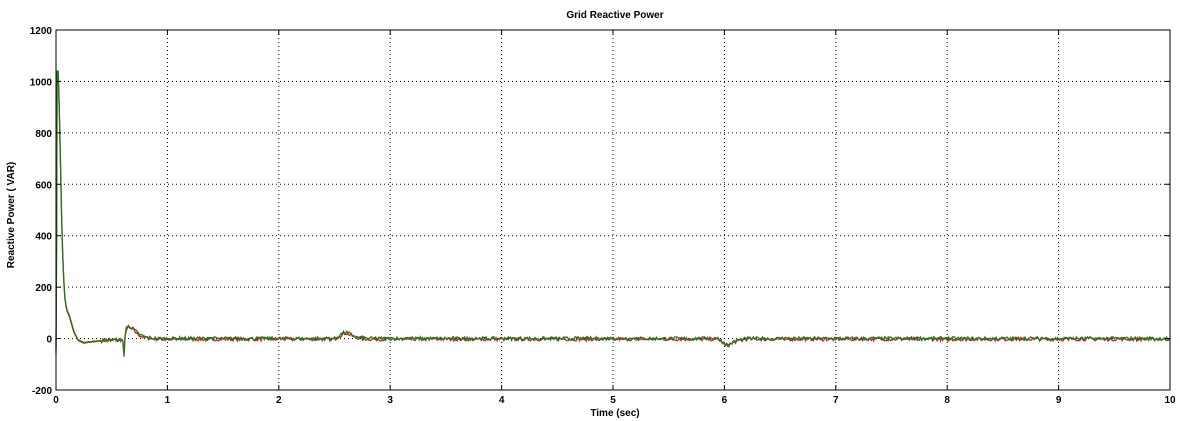 This screenshot has width=1180, height=421. What do you see at coordinates (613, 400) in the screenshot?
I see `x-tick-label: 5` at bounding box center [613, 400].